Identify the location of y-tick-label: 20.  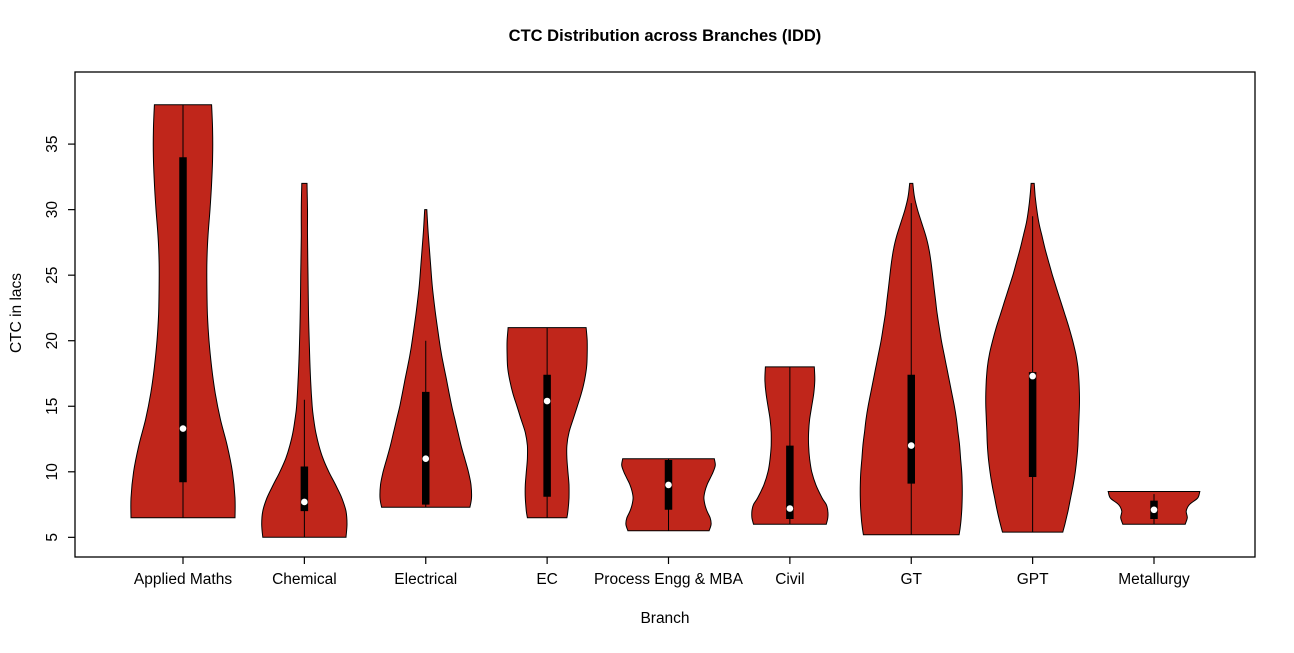
(52, 341).